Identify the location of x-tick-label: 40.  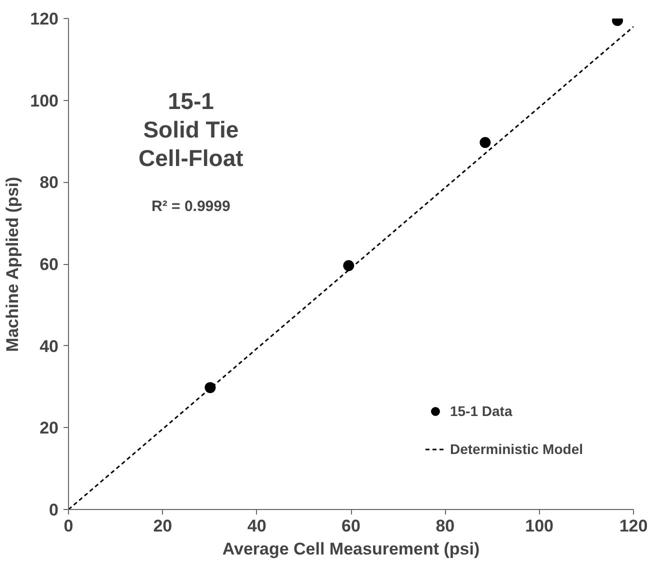
(256, 526).